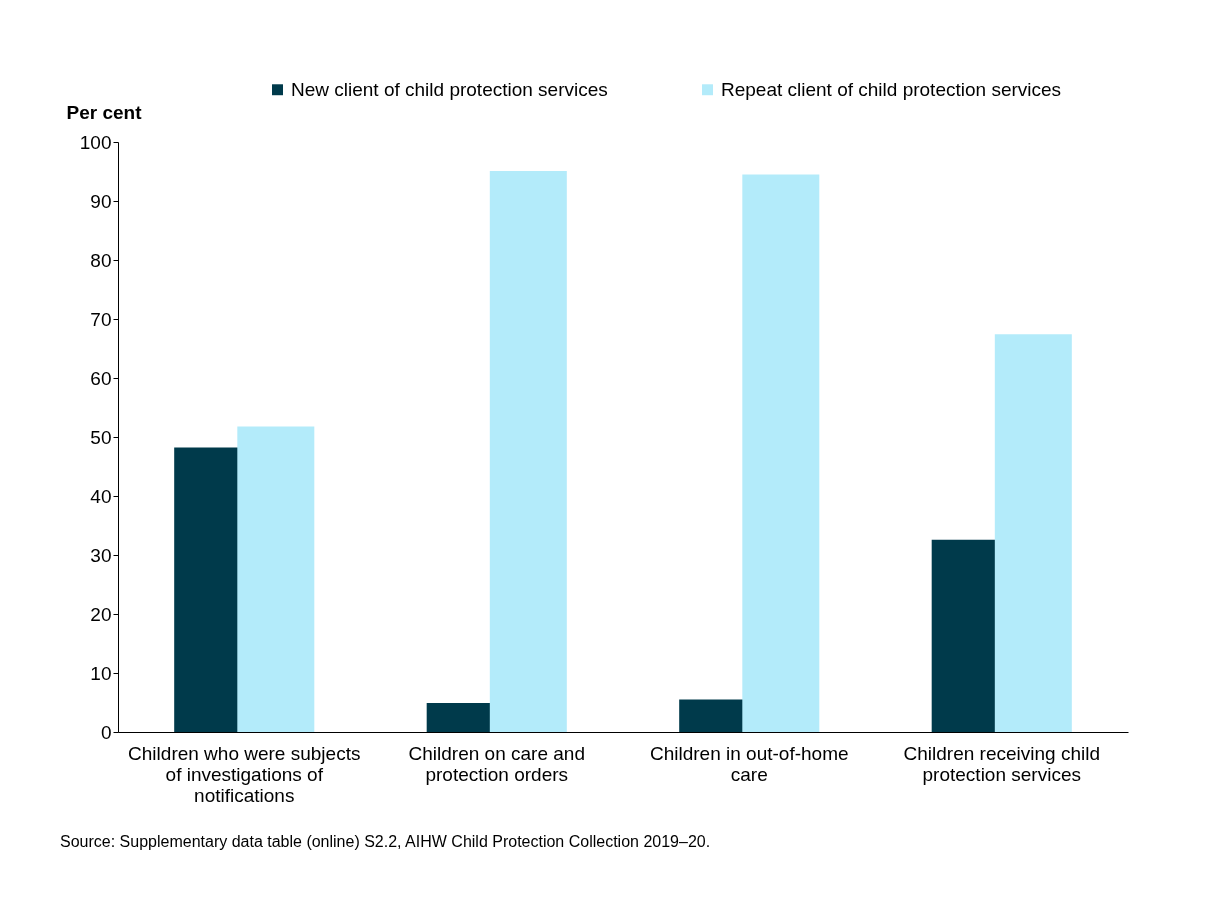  I want to click on y-tick-label: 90, so click(101, 201).